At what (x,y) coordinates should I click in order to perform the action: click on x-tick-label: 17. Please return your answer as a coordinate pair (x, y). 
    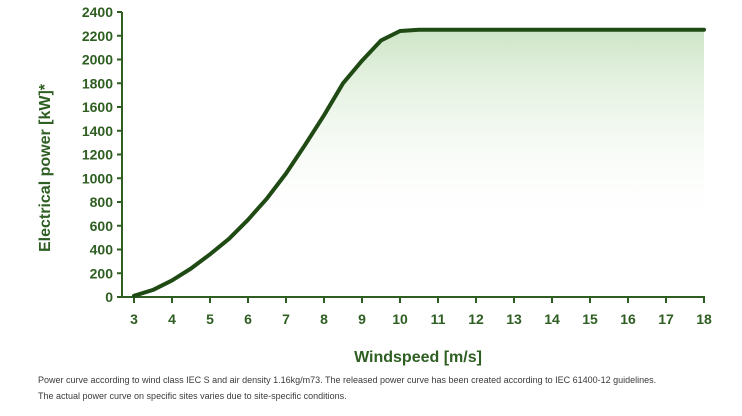
    Looking at the image, I should click on (666, 319).